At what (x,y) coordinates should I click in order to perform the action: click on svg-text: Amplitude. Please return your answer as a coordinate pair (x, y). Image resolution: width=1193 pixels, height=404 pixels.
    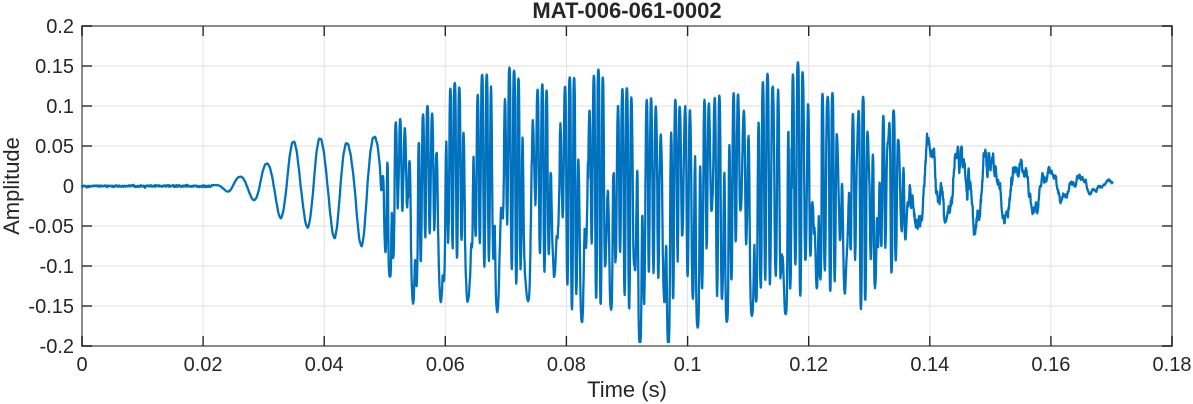
    Looking at the image, I should click on (12, 186).